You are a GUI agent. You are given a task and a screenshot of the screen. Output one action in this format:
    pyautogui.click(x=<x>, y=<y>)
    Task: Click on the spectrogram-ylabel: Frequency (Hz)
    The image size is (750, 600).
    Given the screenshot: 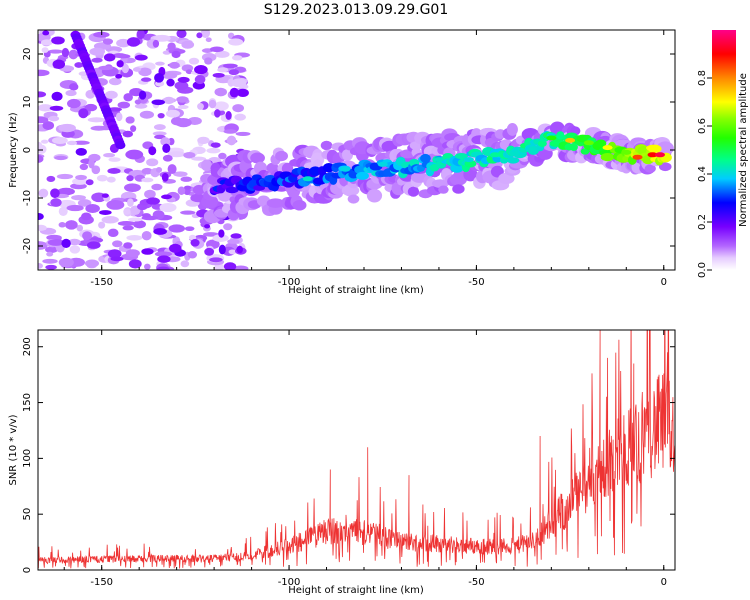 What is the action you would take?
    pyautogui.click(x=13, y=150)
    